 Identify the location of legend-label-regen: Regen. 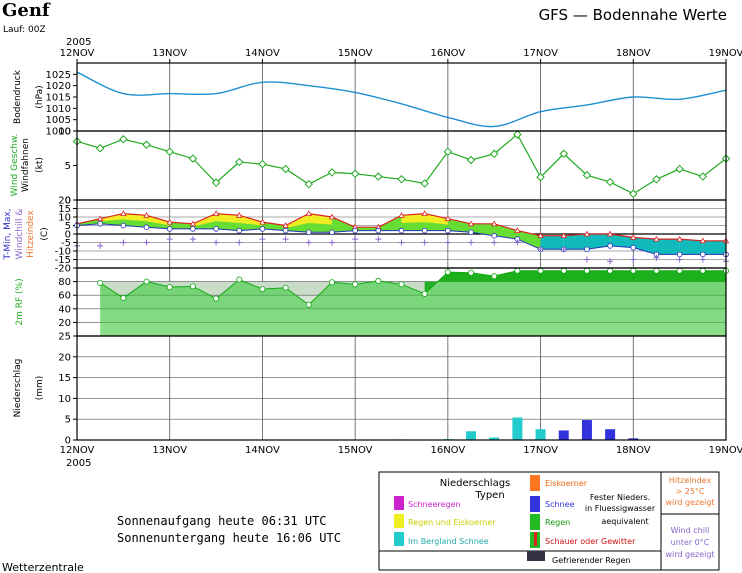
(557, 522).